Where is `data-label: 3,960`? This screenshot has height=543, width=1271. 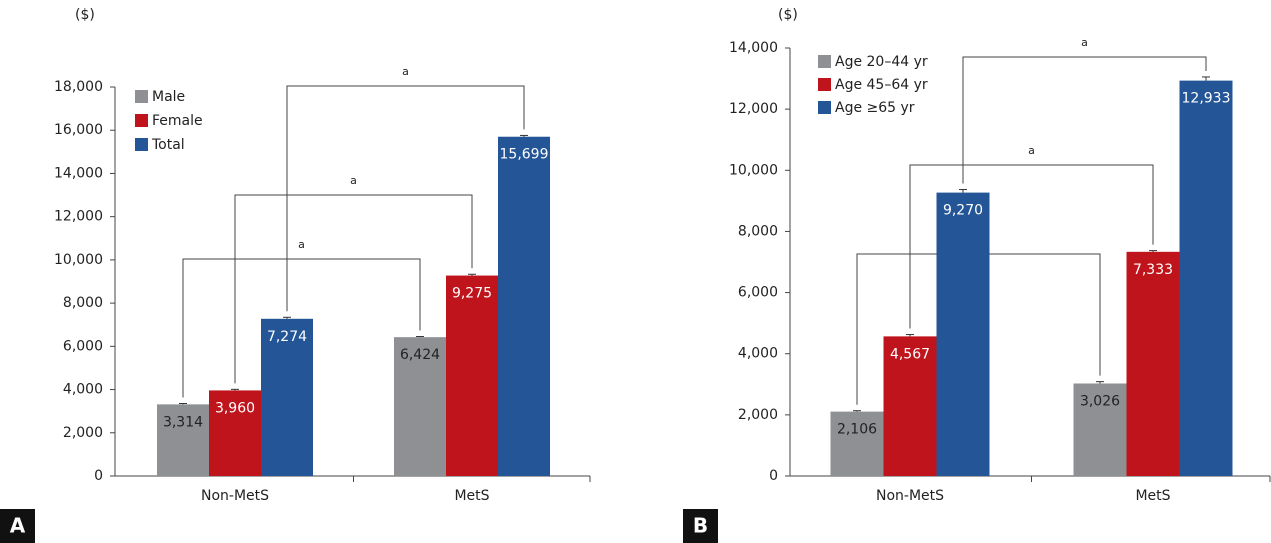 data-label: 3,960 is located at coordinates (235, 408).